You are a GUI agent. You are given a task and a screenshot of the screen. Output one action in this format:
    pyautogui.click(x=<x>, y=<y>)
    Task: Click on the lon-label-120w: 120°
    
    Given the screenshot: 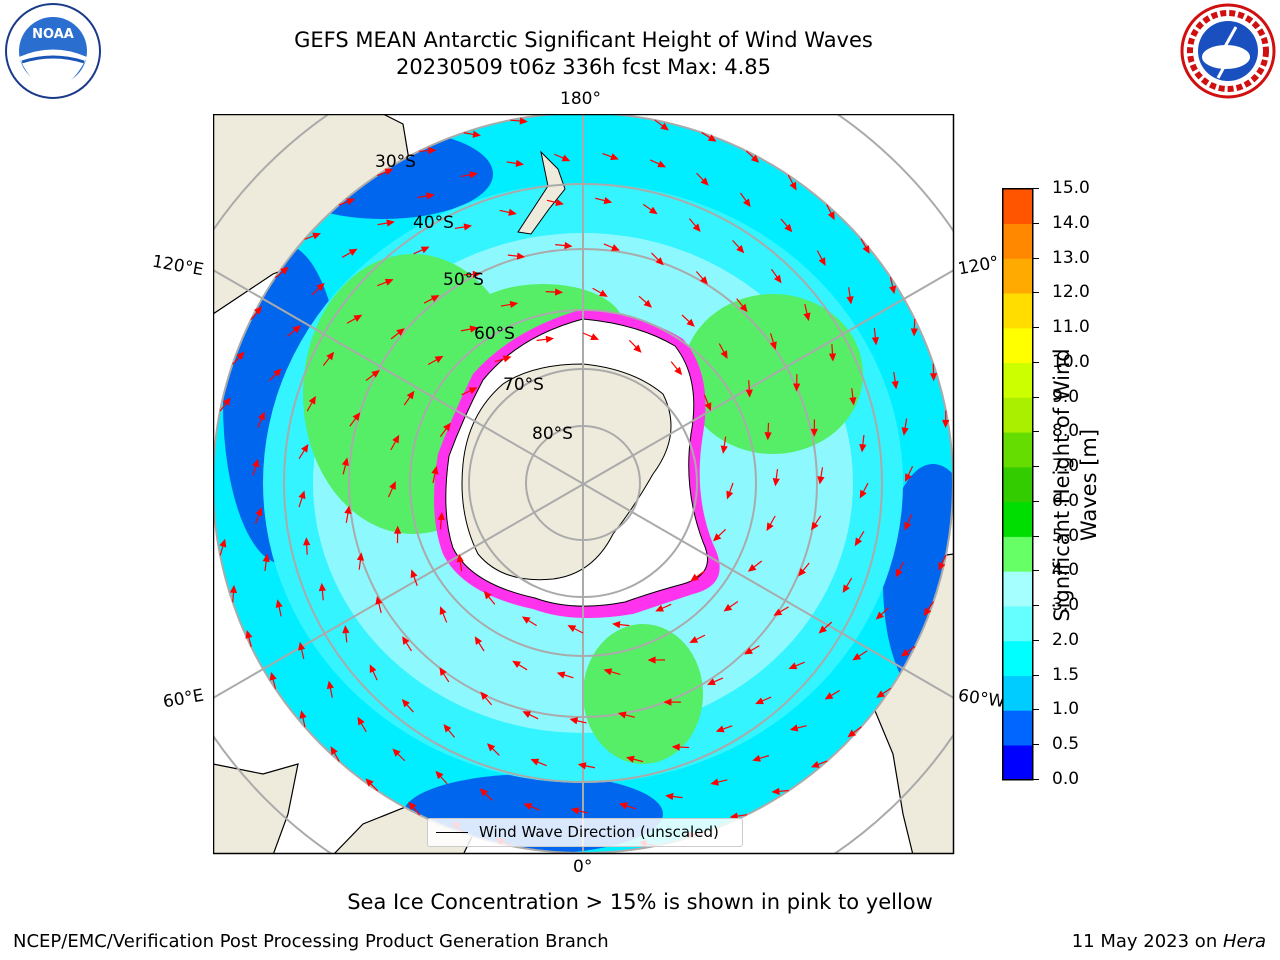 What is the action you would take?
    pyautogui.click(x=978, y=266)
    